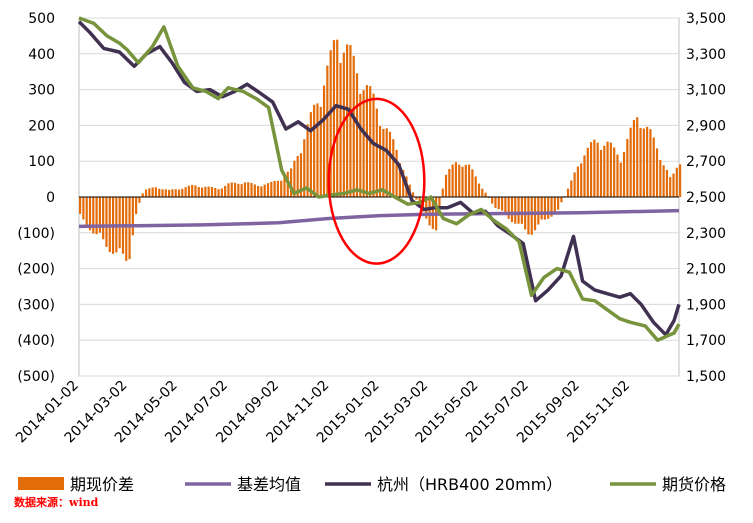 Image resolution: width=753 pixels, height=523 pixels. I want to click on right-tick-label: 3,500, so click(706, 19).